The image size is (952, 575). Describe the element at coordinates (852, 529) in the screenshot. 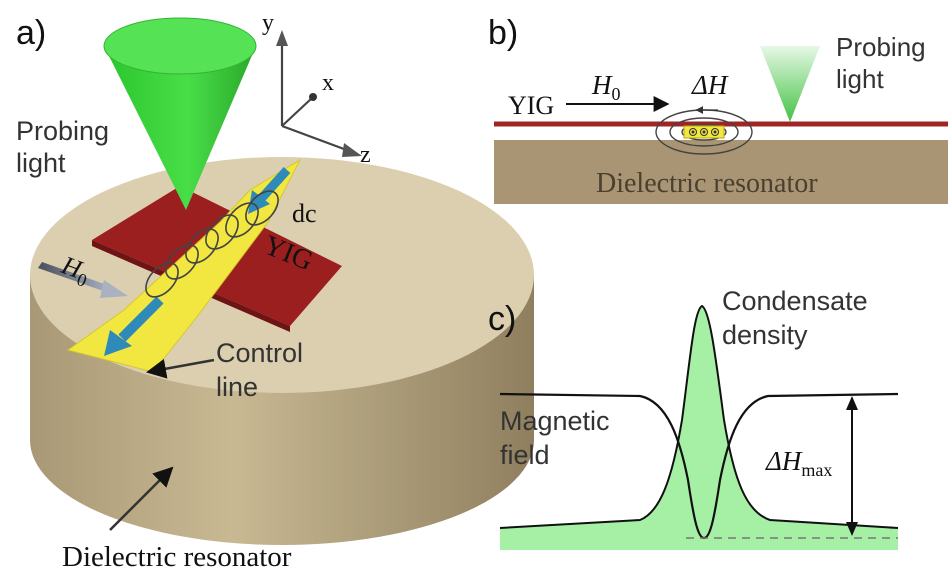

I see `delta-h-max-head-bottom` at that location.